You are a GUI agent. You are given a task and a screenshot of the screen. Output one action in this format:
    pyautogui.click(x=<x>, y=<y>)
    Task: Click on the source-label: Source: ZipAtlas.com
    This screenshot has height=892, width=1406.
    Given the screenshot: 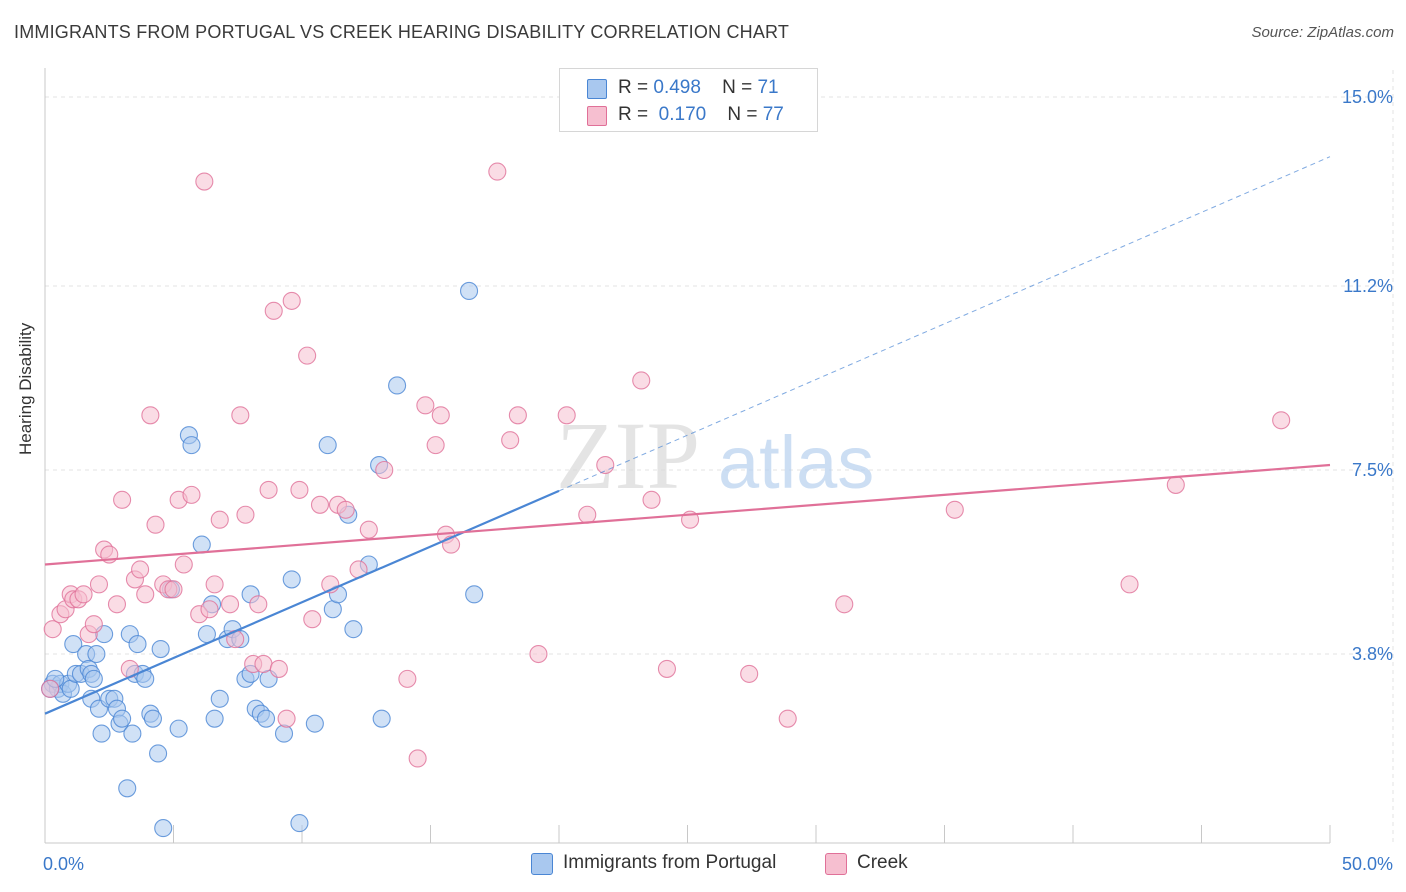 What is the action you would take?
    pyautogui.click(x=1322, y=32)
    